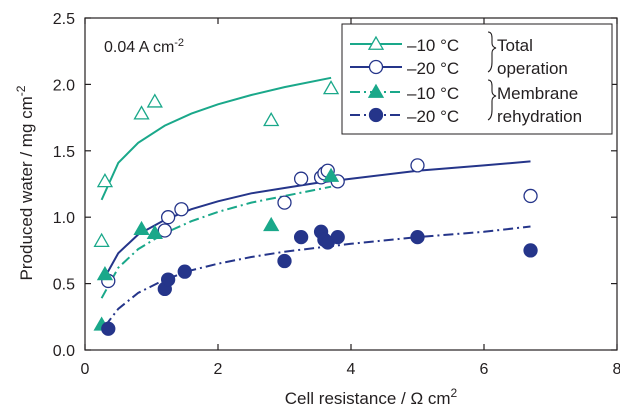 The width and height of the screenshot is (620, 412). Describe the element at coordinates (539, 116) in the screenshot. I see `legend-group-label: rehydration` at that location.